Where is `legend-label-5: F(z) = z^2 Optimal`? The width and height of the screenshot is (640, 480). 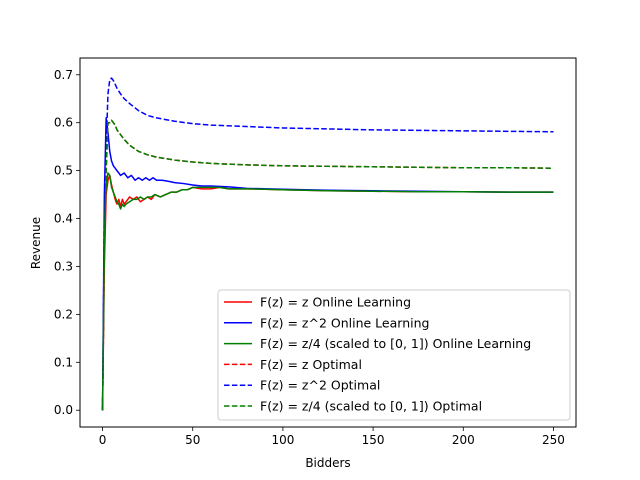 legend-label-5: F(z) = z^2 Optimal is located at coordinates (320, 385).